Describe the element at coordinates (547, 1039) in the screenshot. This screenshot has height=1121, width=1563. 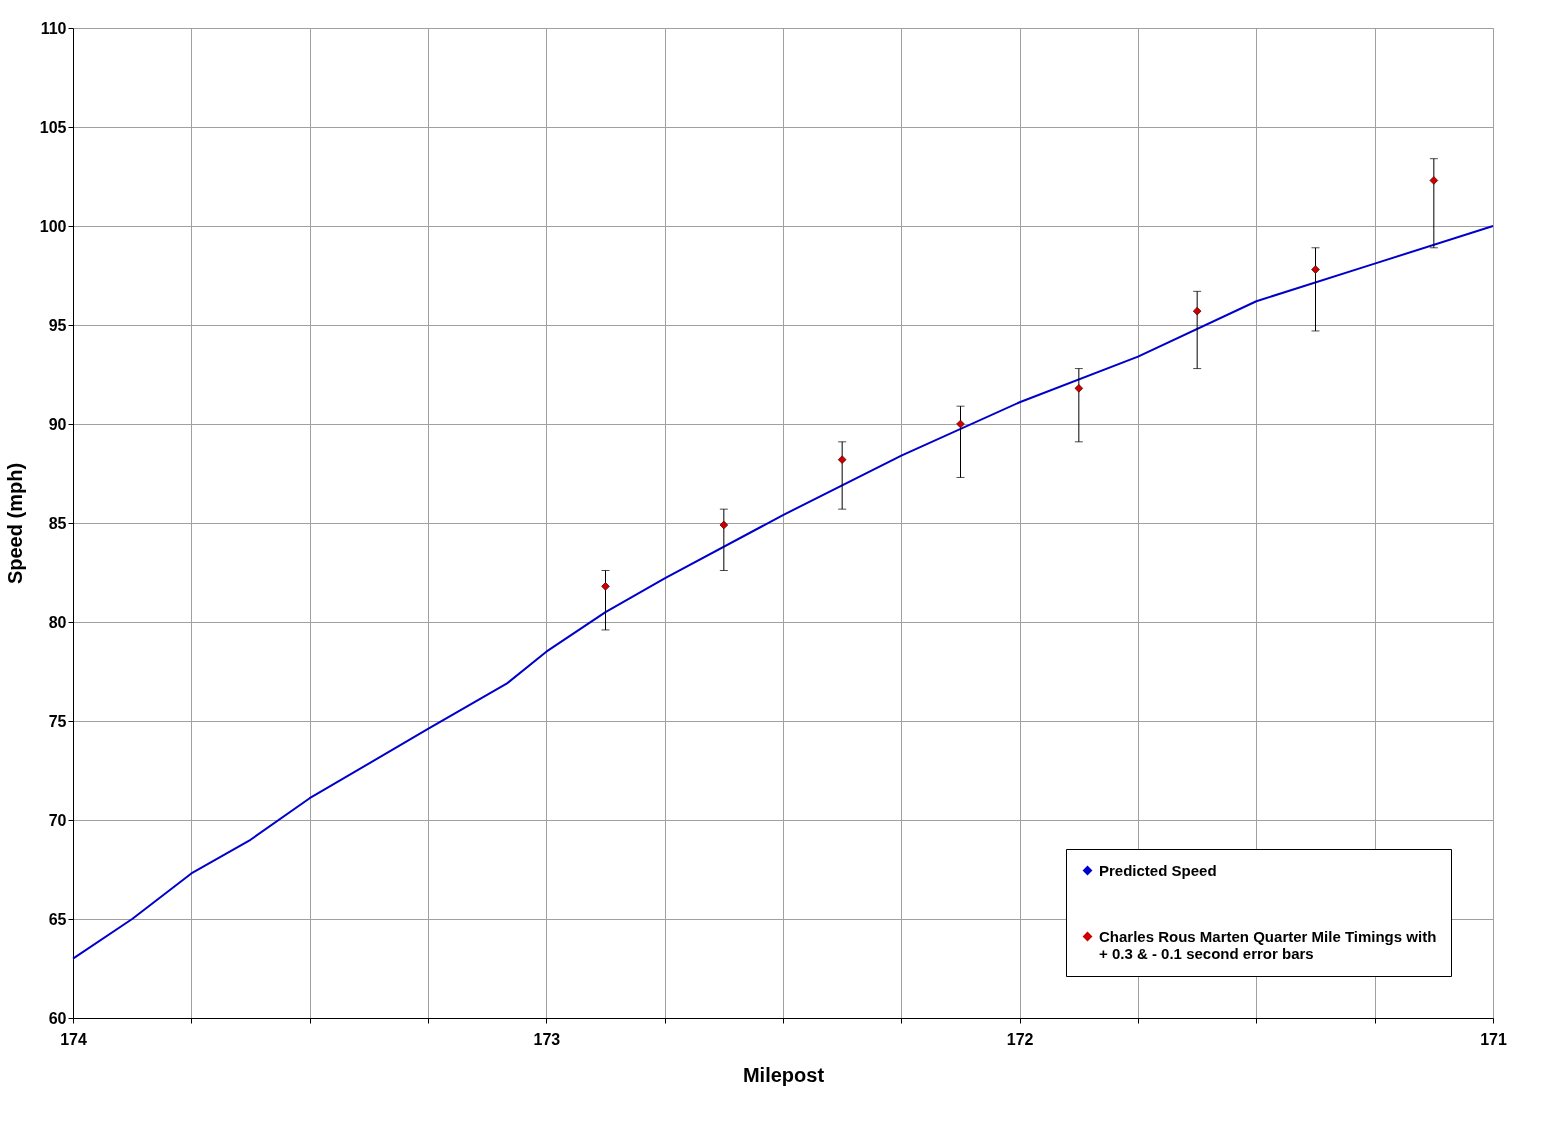
I see `x-tick-label: 173` at that location.